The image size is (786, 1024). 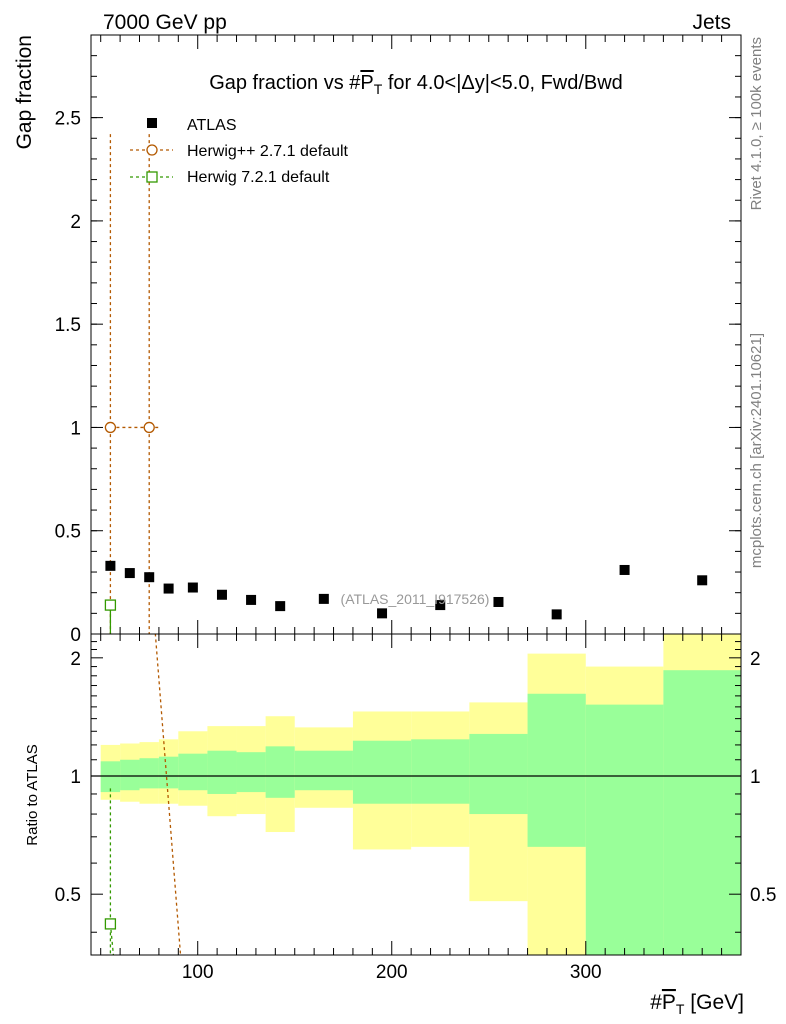 I want to click on ratio-y-tick-label-right: 1, so click(x=755, y=777).